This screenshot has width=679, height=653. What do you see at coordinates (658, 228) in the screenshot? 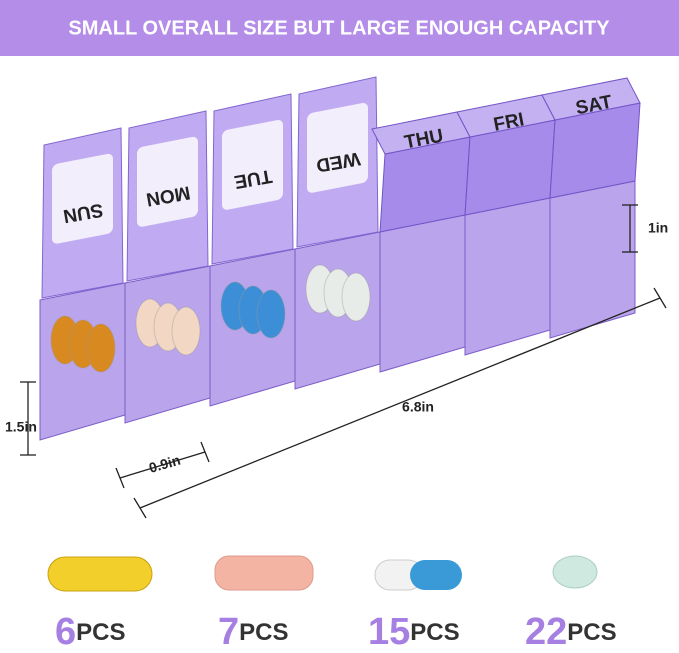
I see `dim-label: 1in` at bounding box center [658, 228].